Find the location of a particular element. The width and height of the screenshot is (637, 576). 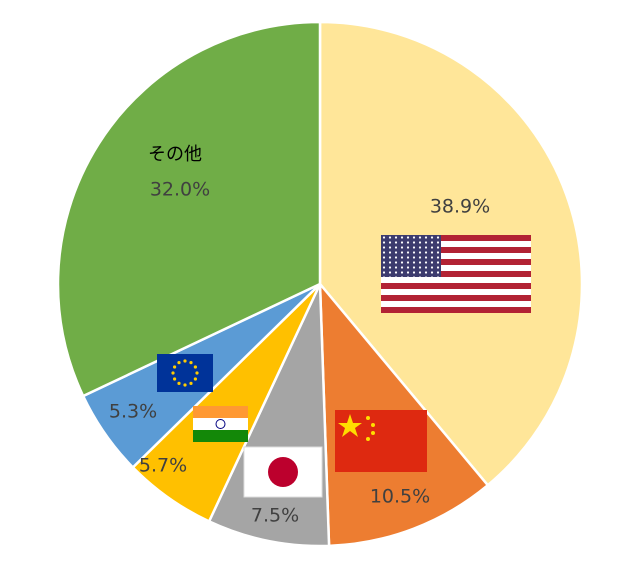

flag-japan is located at coordinates (283, 472).